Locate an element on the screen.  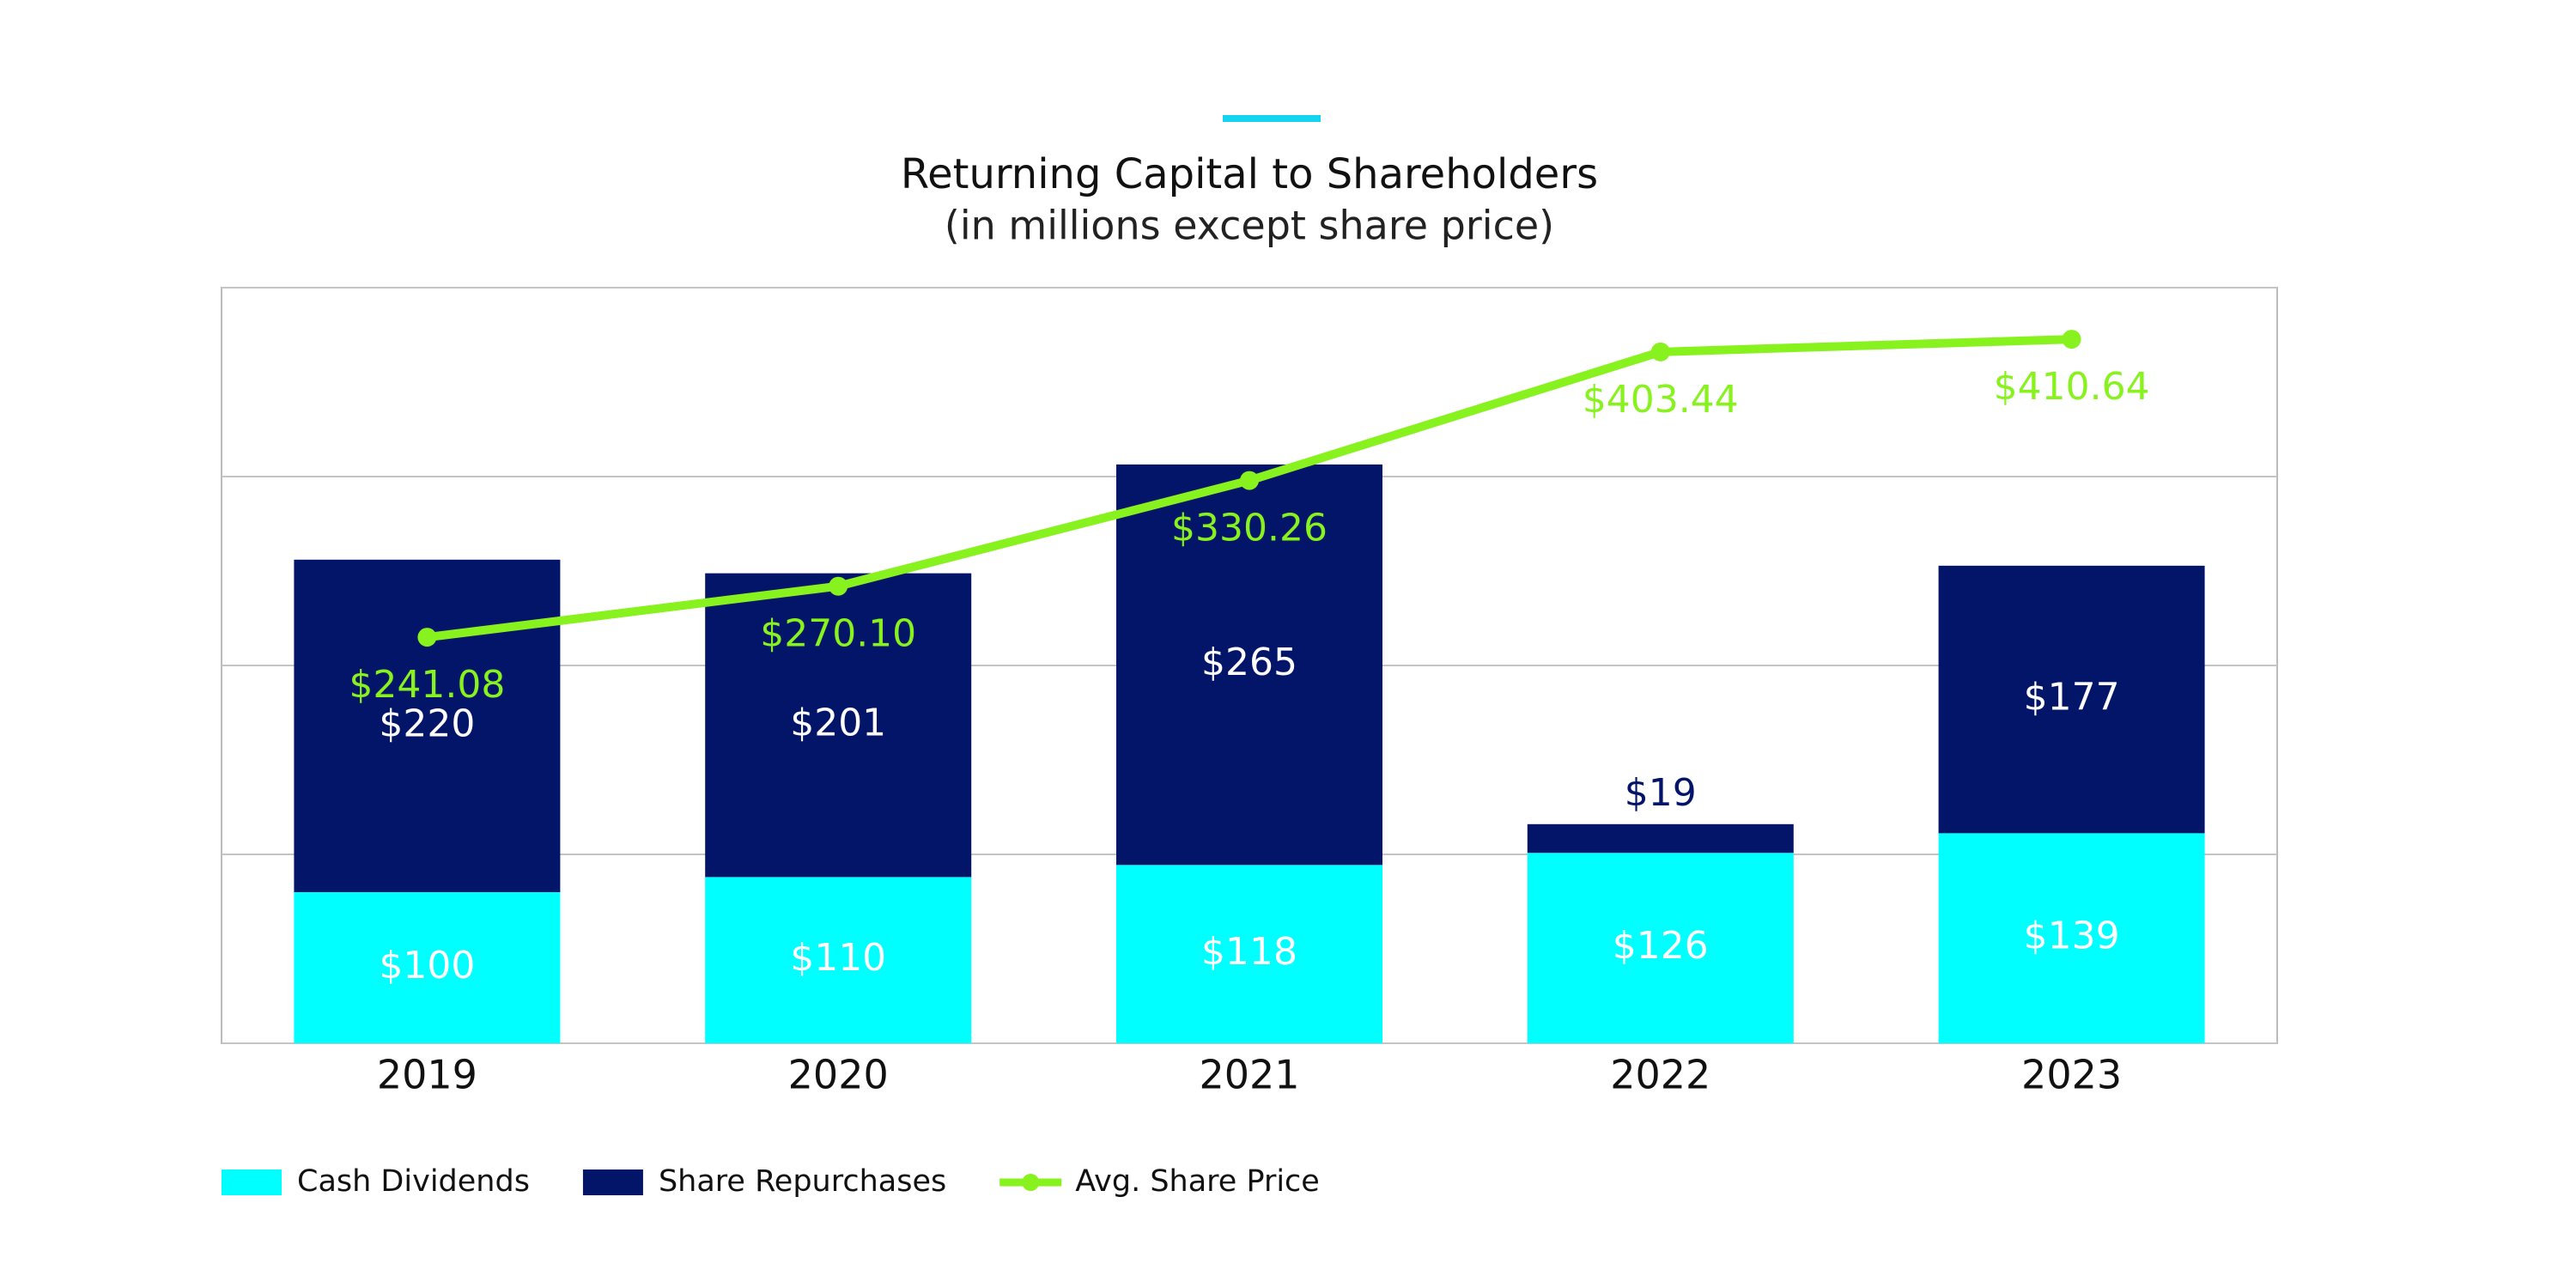
legend-text: Cash Dividends is located at coordinates (413, 1181).